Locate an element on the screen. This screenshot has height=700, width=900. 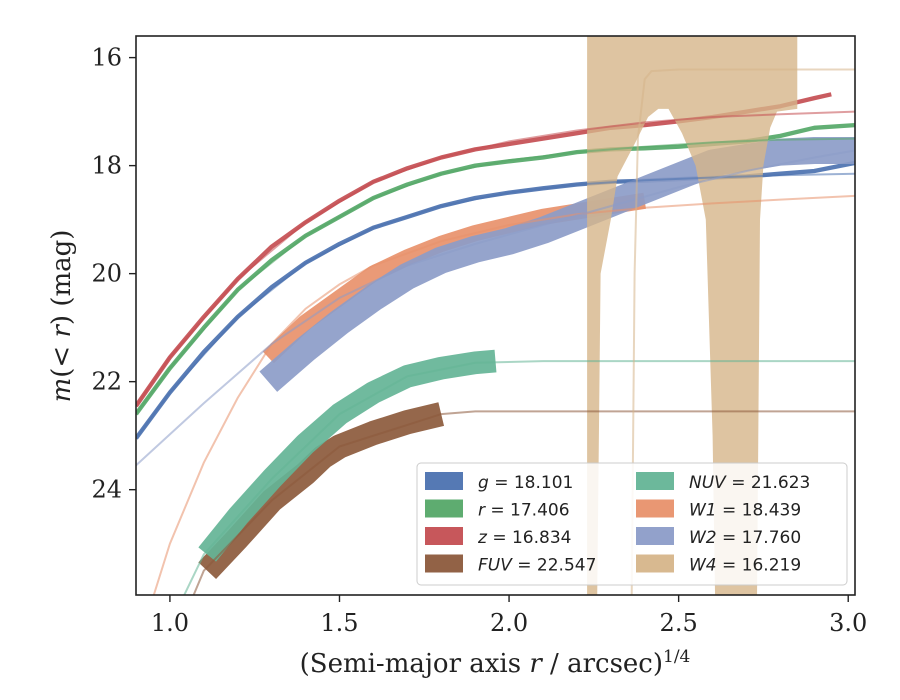
legend-label-g: g = 18.101 is located at coordinates (525, 483).